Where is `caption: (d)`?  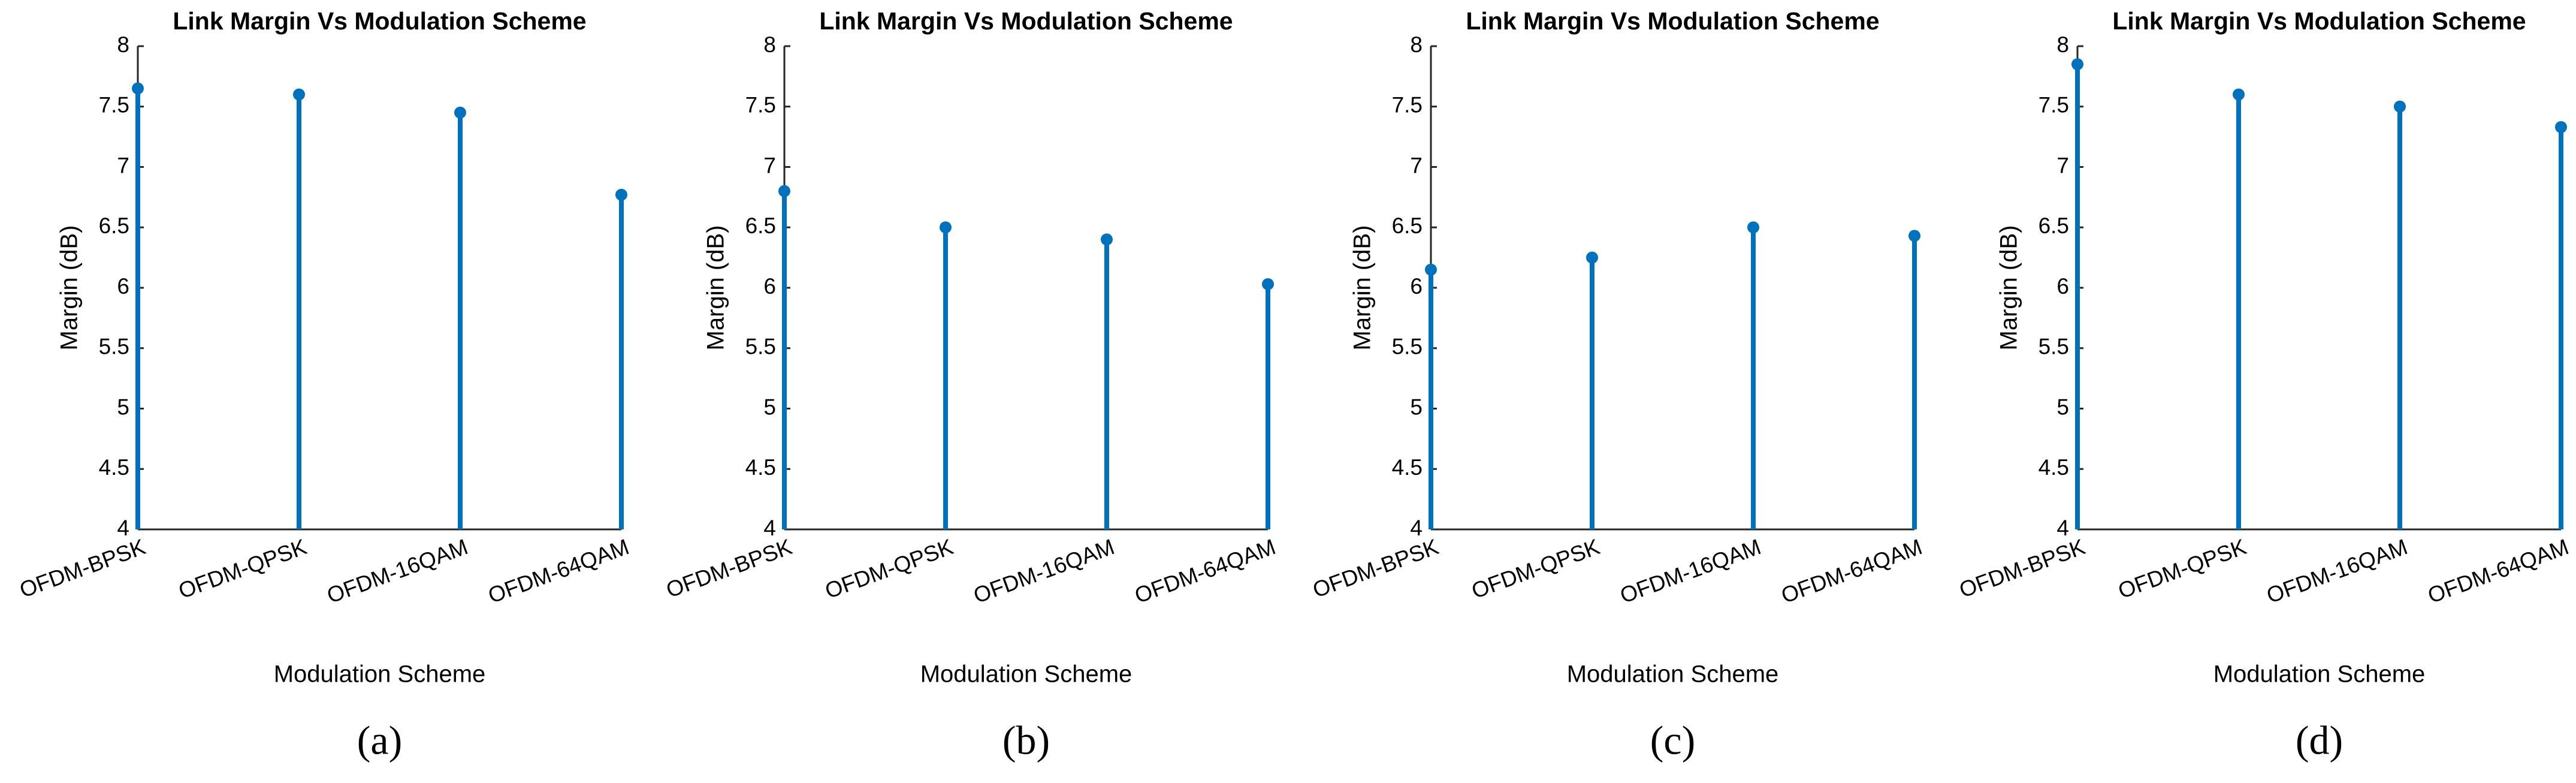 caption: (d) is located at coordinates (2320, 741).